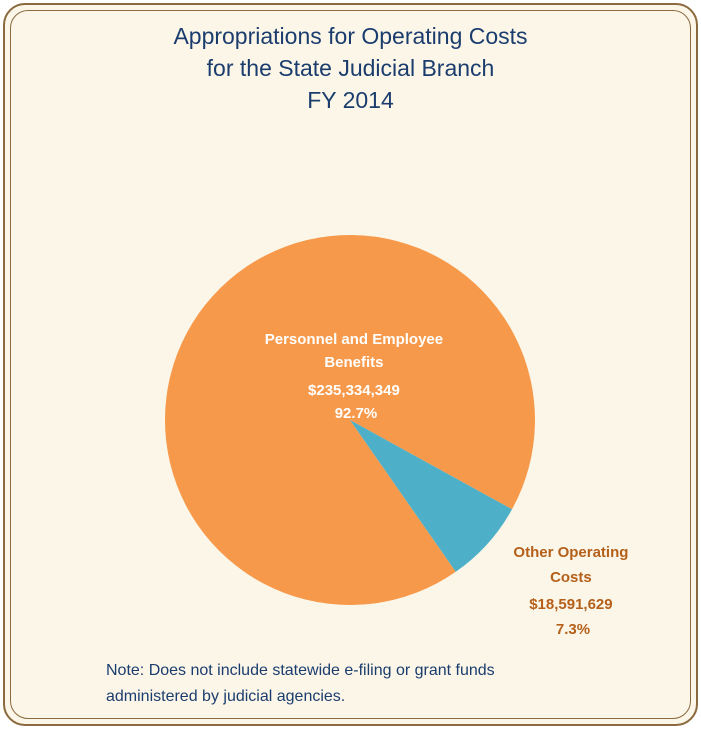 Image resolution: width=701 pixels, height=729 pixels. What do you see at coordinates (571, 577) in the screenshot?
I see `slice-label-other-line-2: Costs` at bounding box center [571, 577].